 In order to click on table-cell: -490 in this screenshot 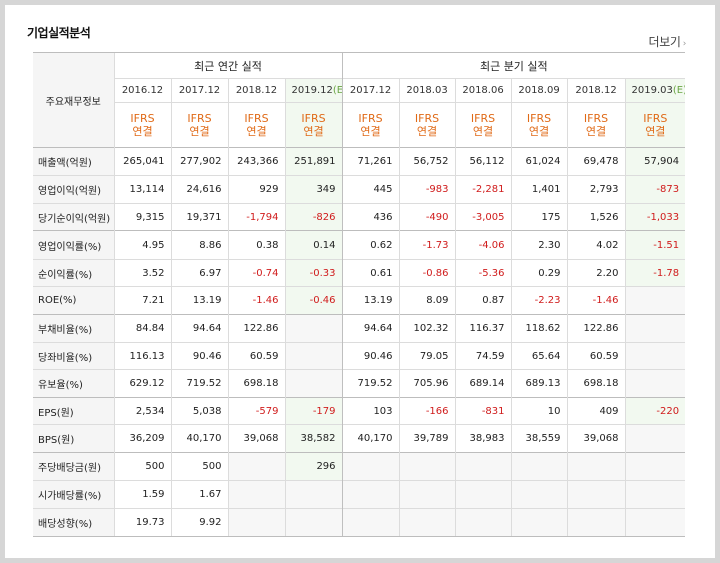, I will do `click(427, 217)`.